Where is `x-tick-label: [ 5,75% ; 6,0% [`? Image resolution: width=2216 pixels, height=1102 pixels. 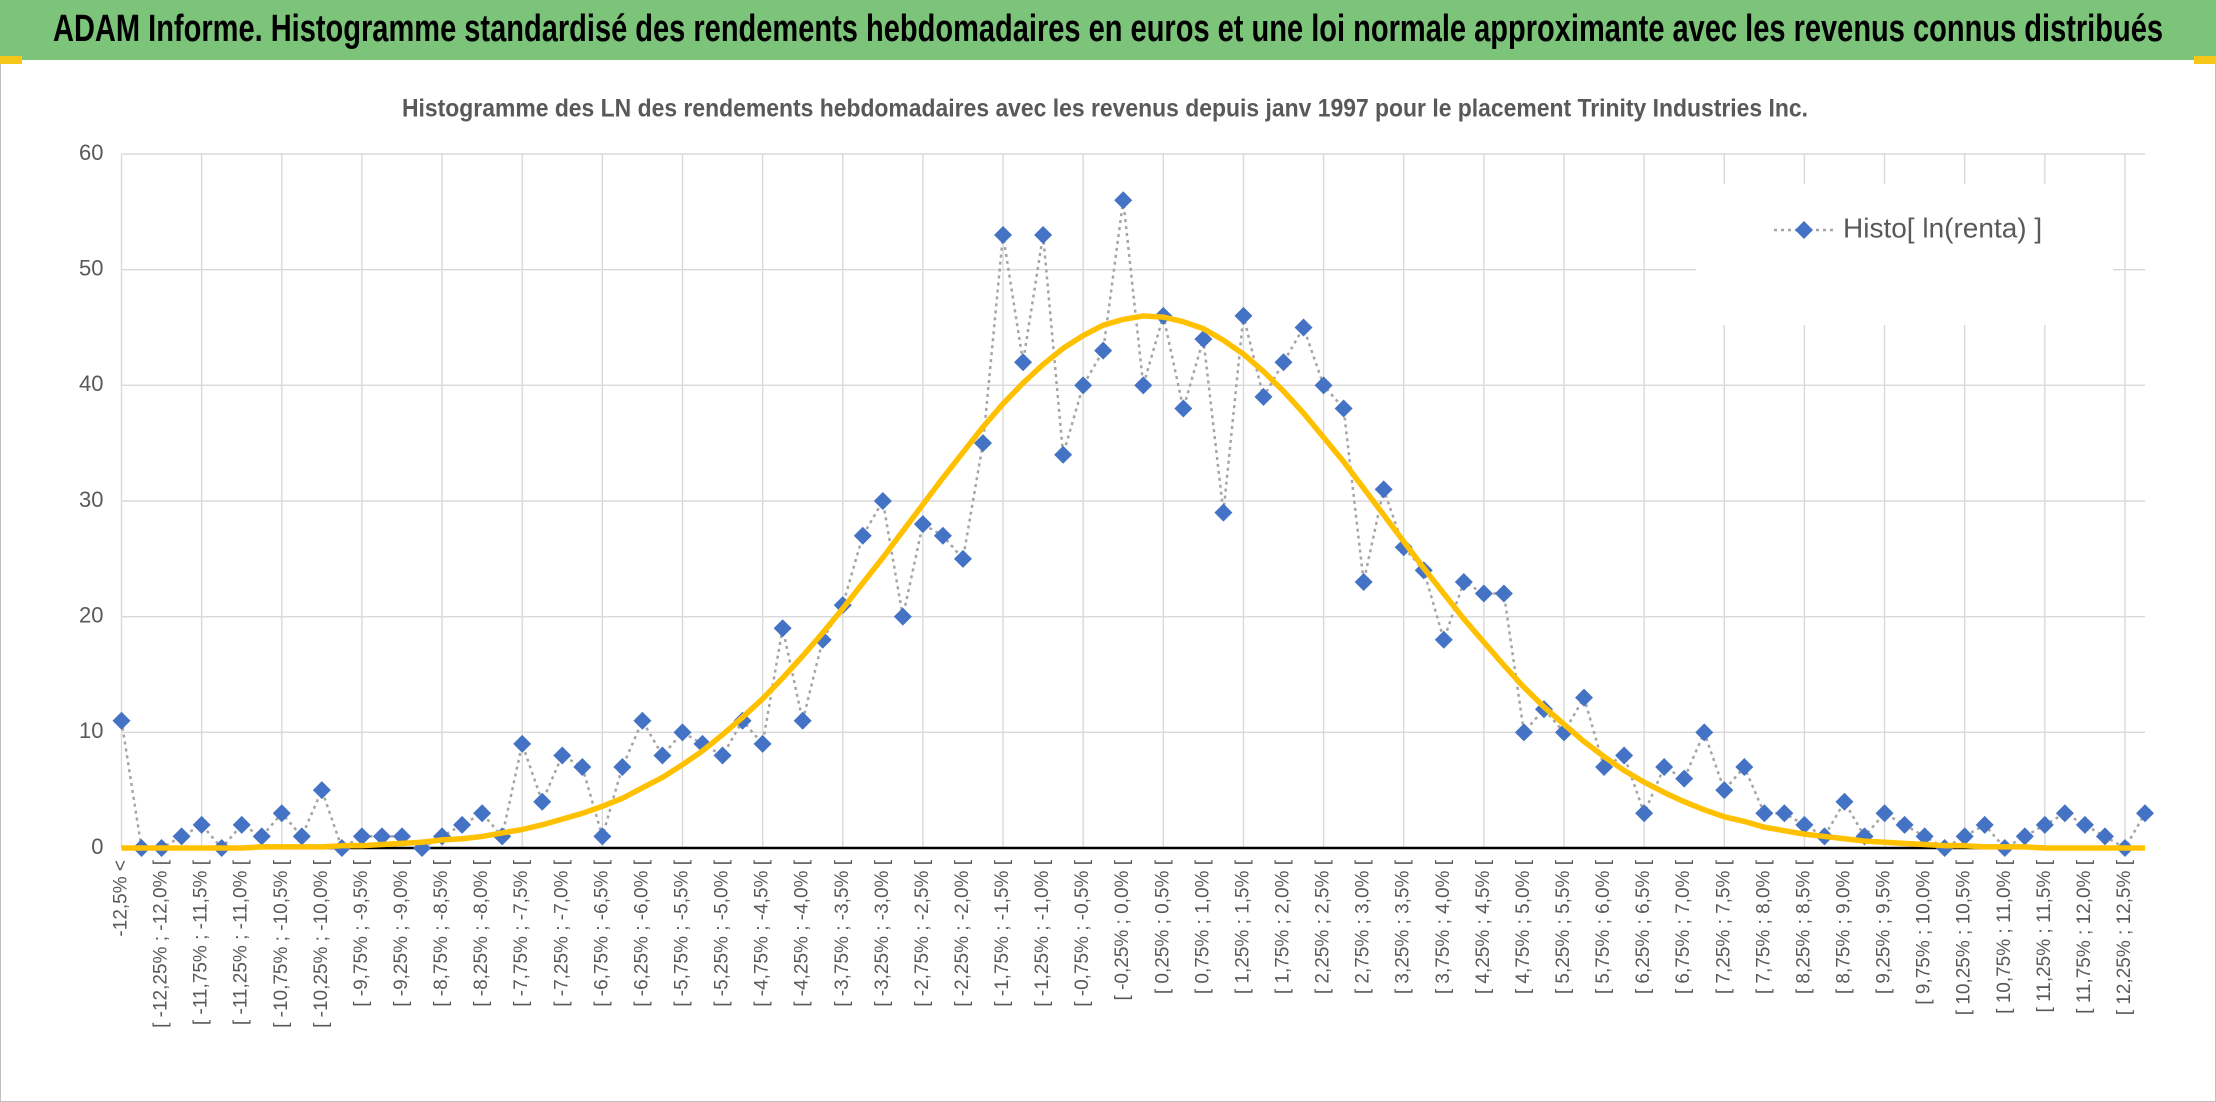 x-tick-label: [ 5,75% ; 6,0% [ is located at coordinates (1603, 926).